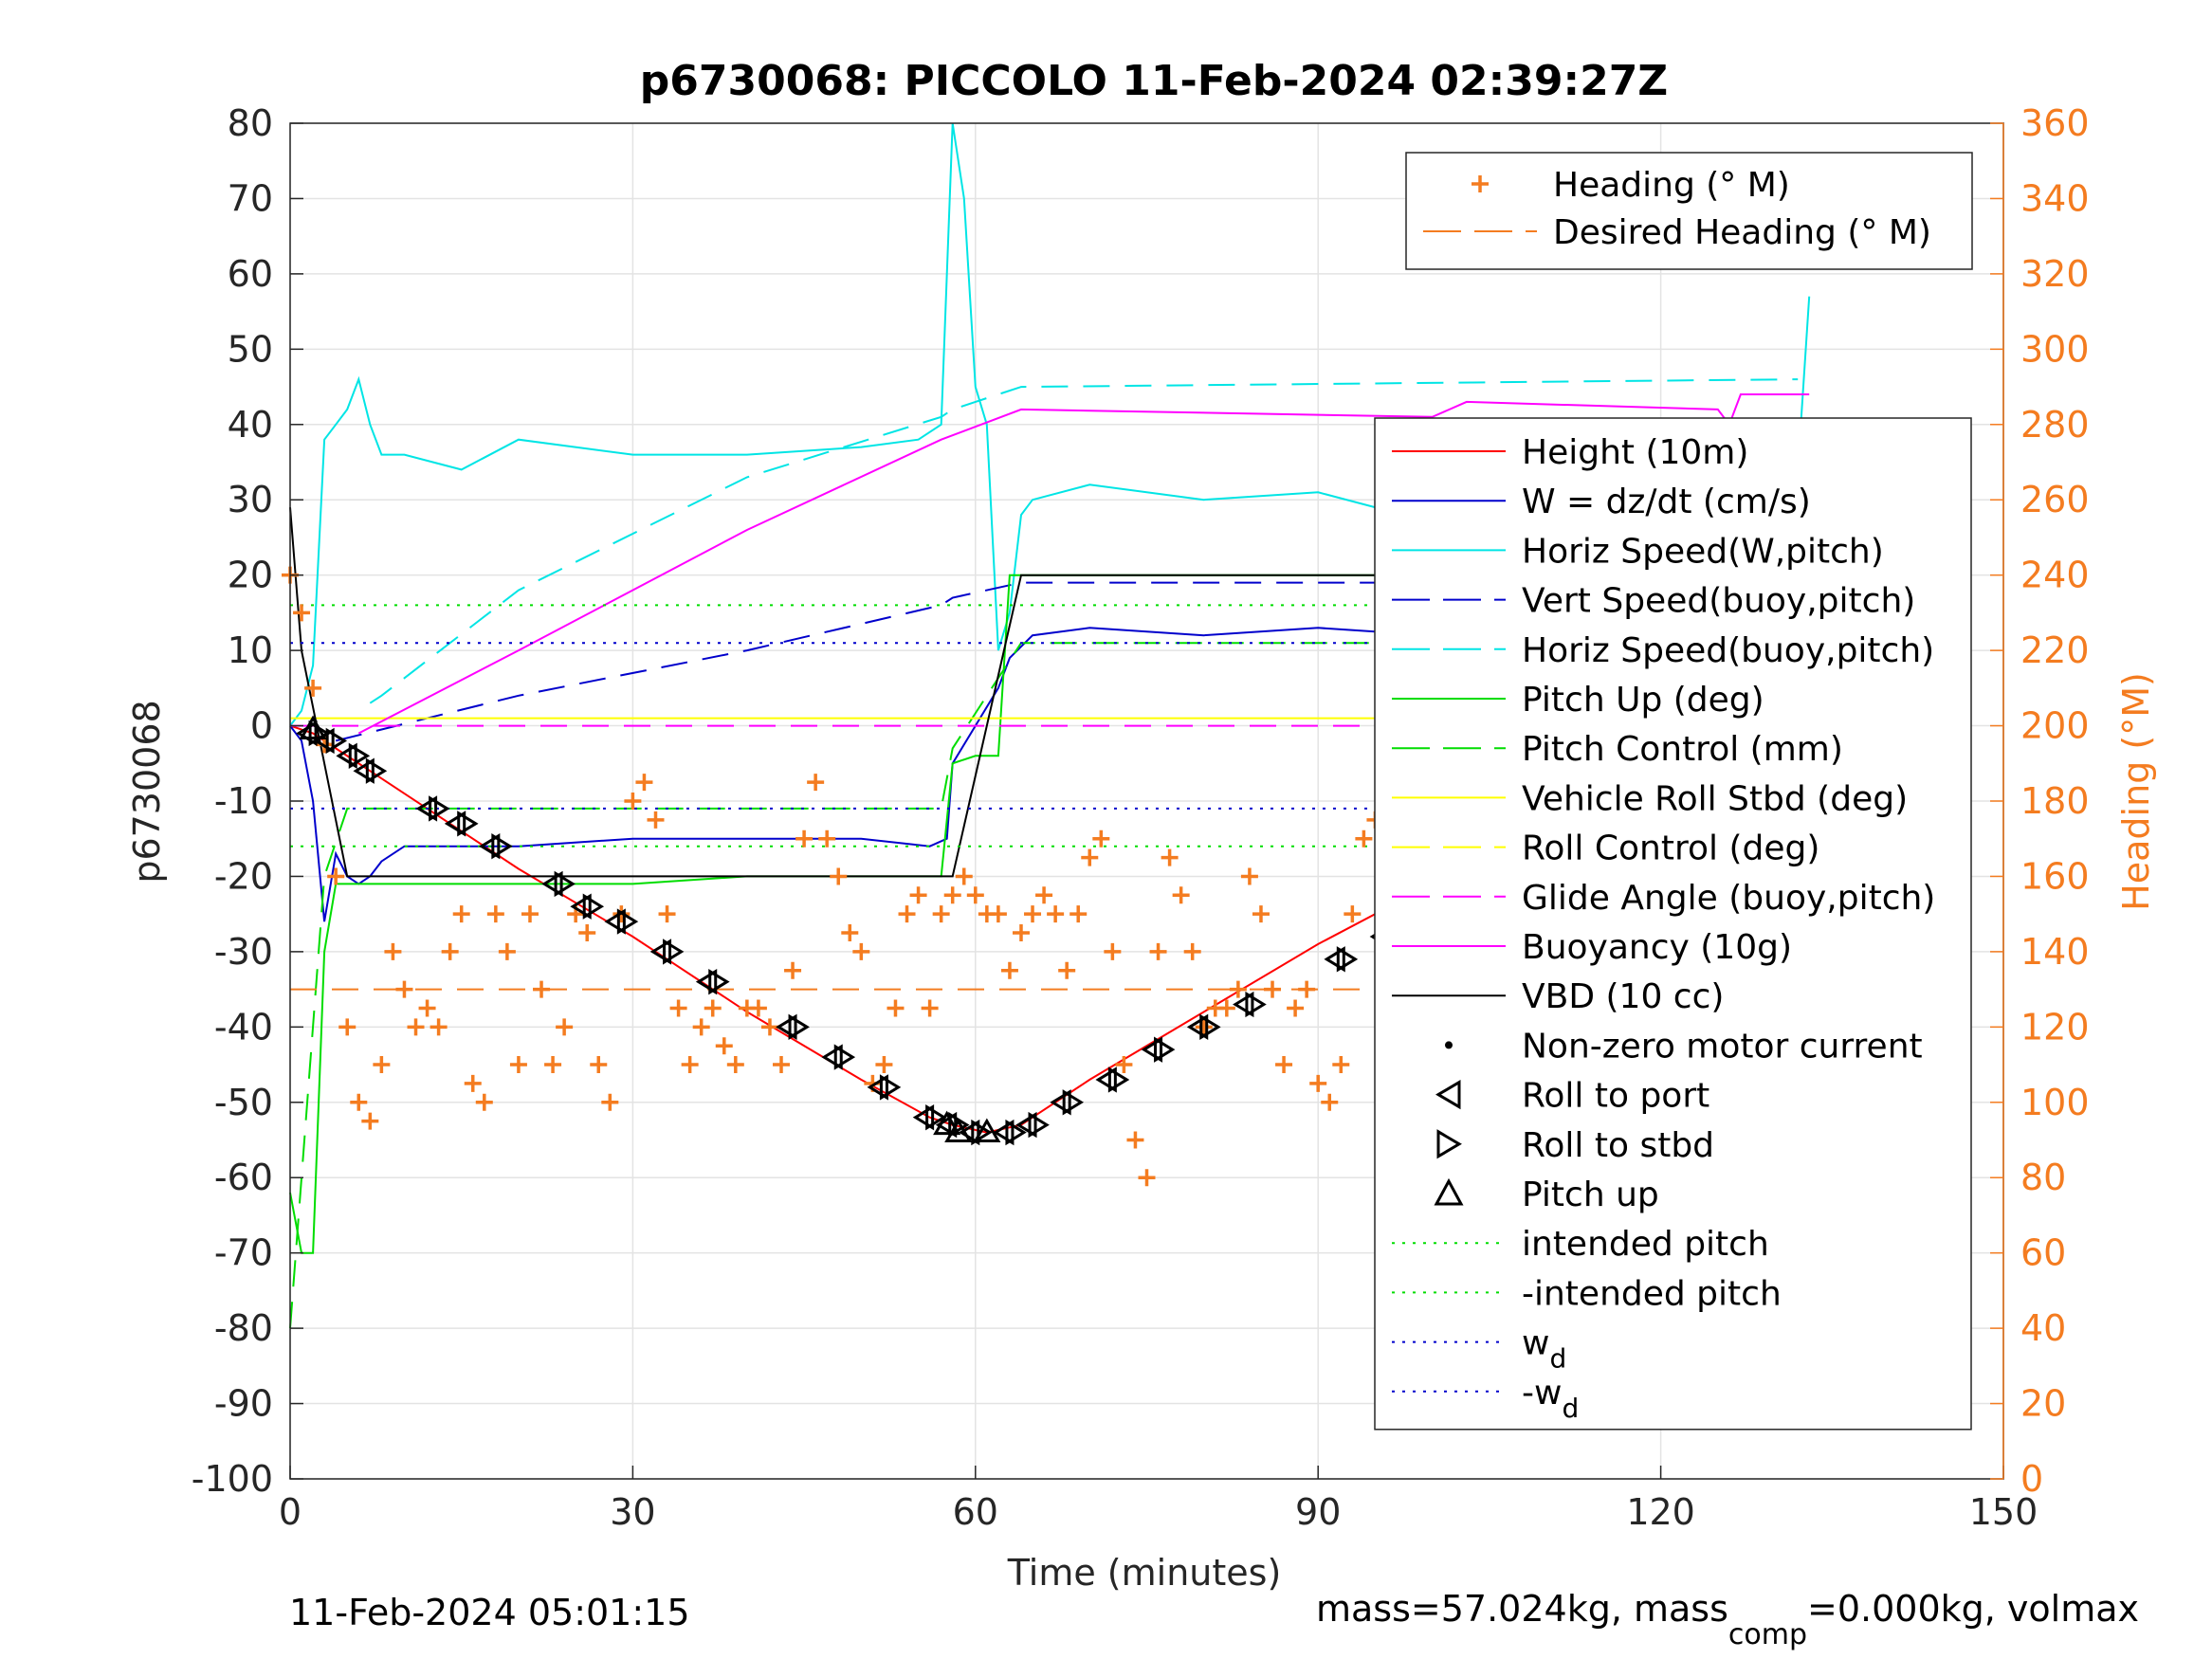  I want to click on legend-box, so click(1689, 211).